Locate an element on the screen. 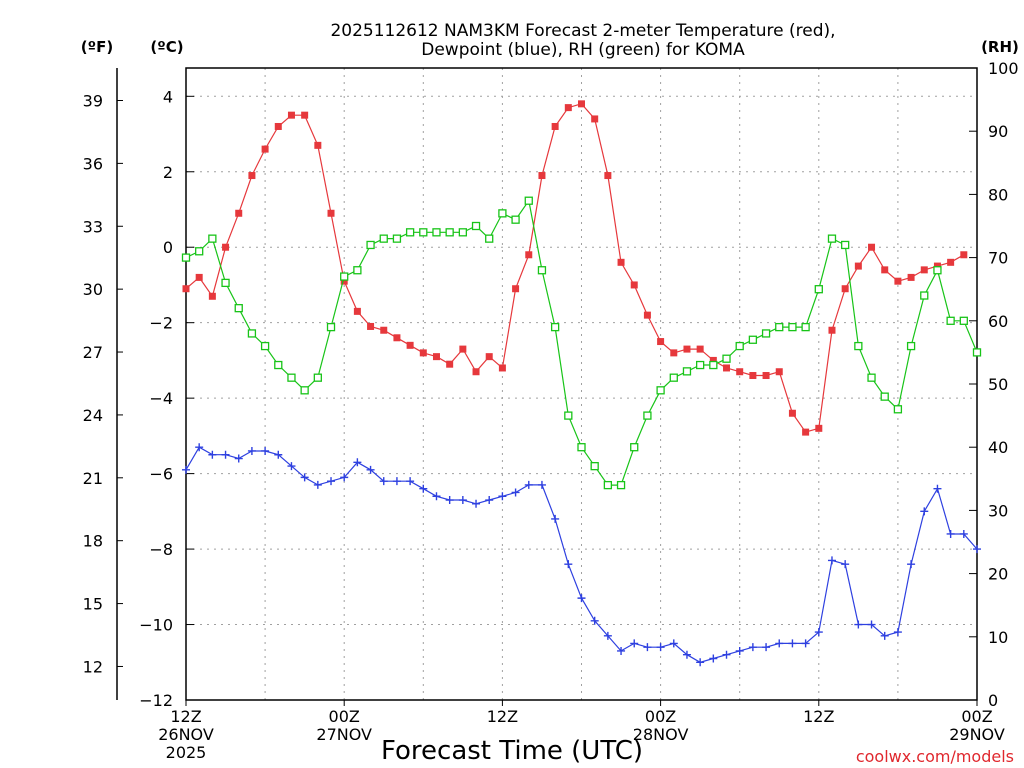  x-tick-label: 28NOV is located at coordinates (661, 734).